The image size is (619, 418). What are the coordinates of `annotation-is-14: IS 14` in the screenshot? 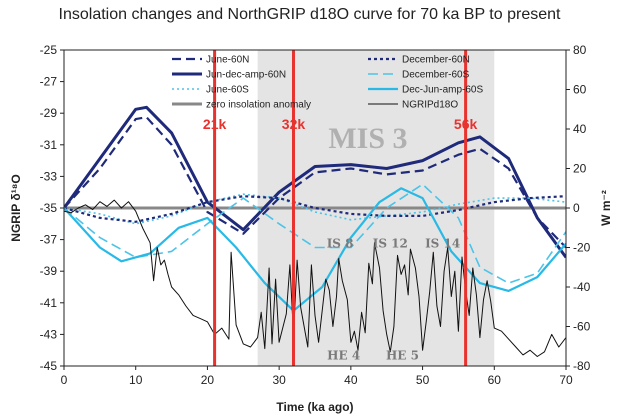 It's located at (442, 244).